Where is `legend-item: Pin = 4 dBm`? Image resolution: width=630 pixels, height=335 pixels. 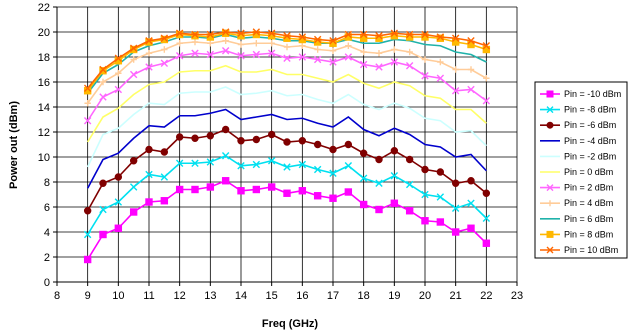 legend-item: Pin = 4 dBm is located at coordinates (576, 203).